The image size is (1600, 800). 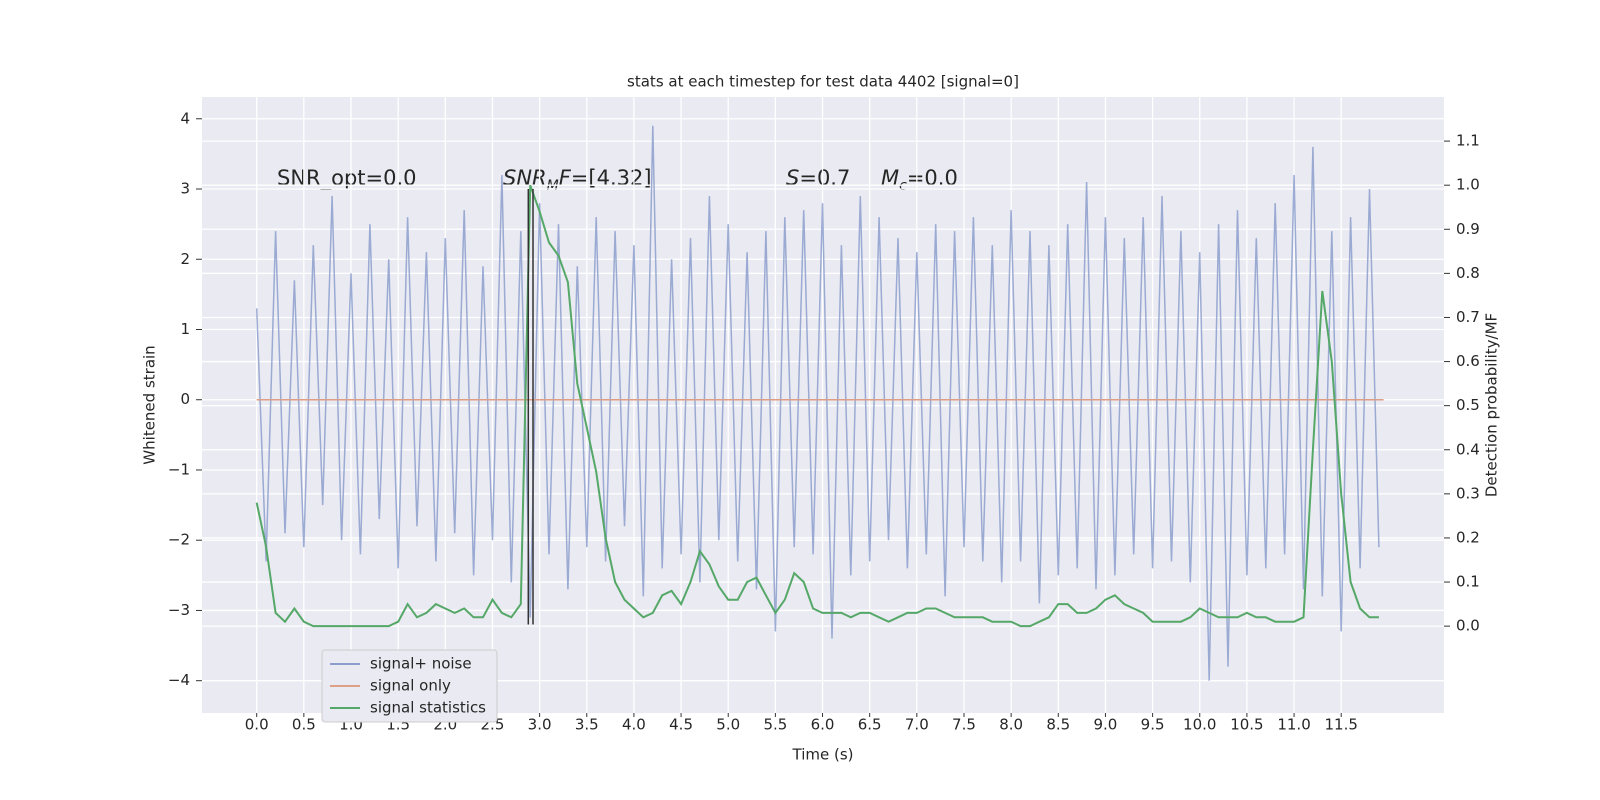 What do you see at coordinates (932, 178) in the screenshot?
I see `annotation-part: =0.0` at bounding box center [932, 178].